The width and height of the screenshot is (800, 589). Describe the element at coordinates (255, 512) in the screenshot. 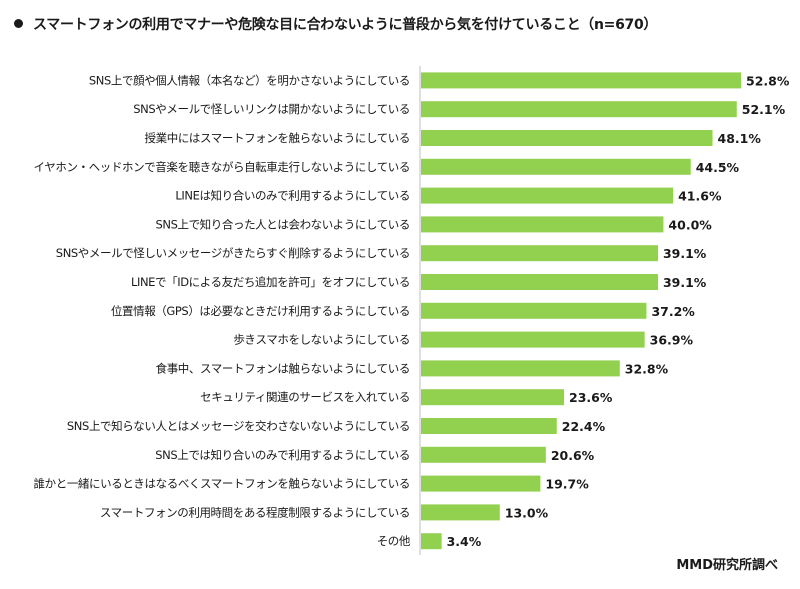

I see `category-label: スマートフォンの利用時間をある程度制限するようにしている` at that location.